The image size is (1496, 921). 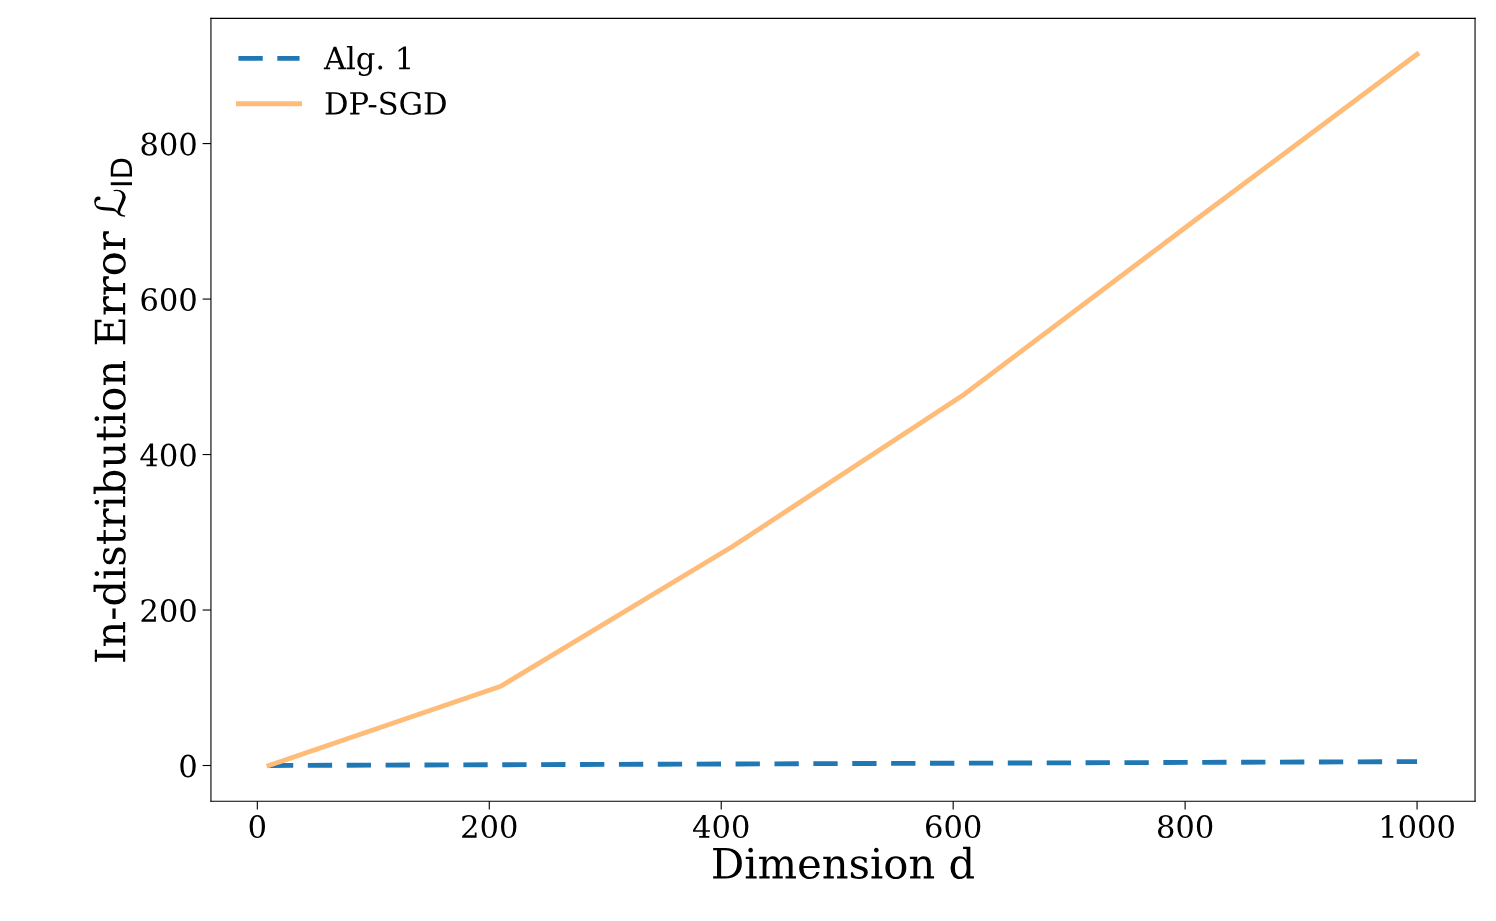 What do you see at coordinates (385, 103) in the screenshot?
I see `legend-label: DP-SGD` at bounding box center [385, 103].